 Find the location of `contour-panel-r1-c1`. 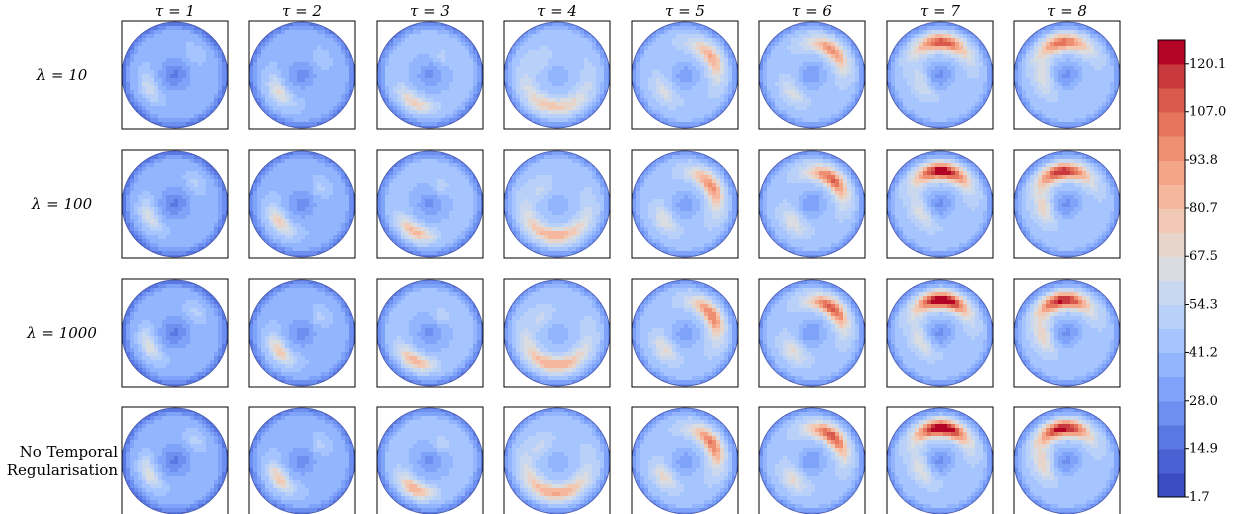

contour-panel-r1-c1 is located at coordinates (302, 204).